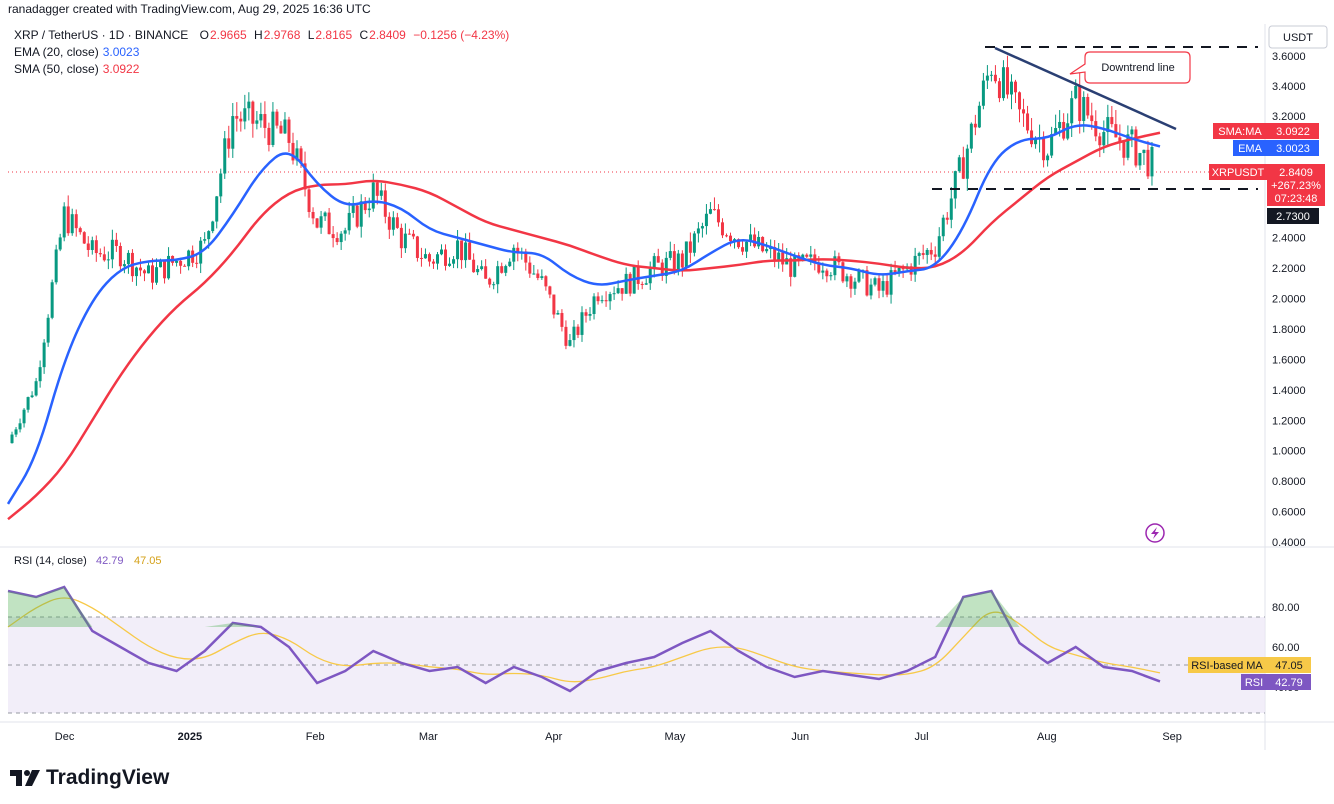 The height and width of the screenshot is (804, 1334). Describe the element at coordinates (1085, 88) in the screenshot. I see `downtrend-line` at that location.